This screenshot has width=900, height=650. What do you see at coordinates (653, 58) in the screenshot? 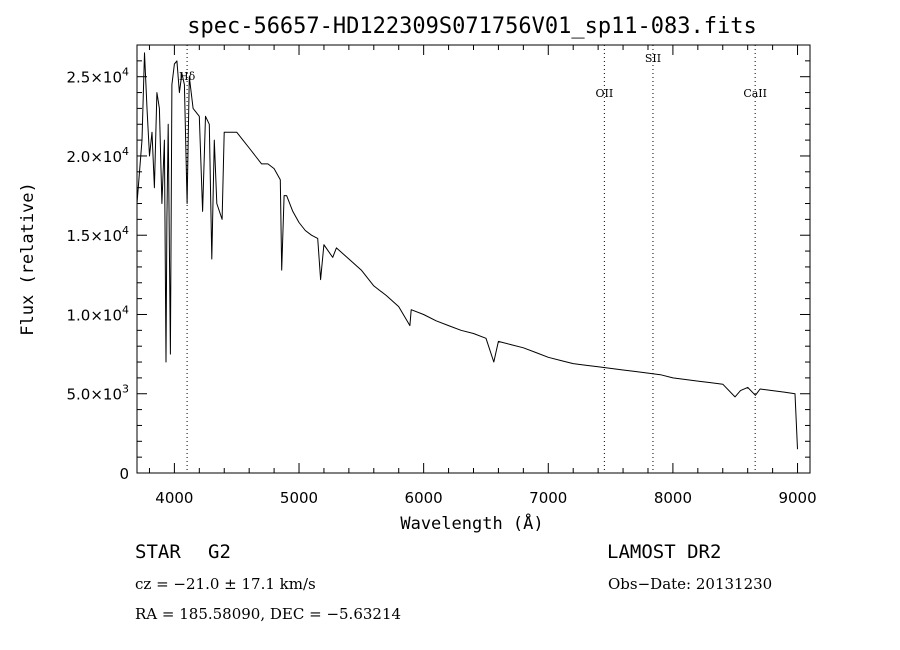
I see `spectral-line-label-2: SII` at bounding box center [653, 58].